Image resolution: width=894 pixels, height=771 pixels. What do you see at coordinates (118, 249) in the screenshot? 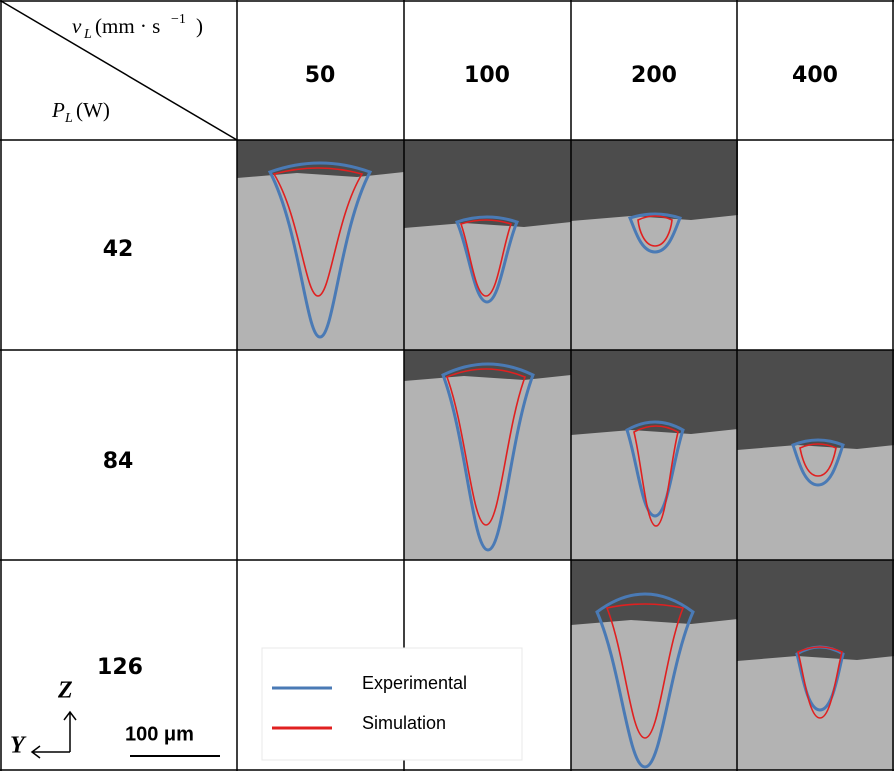
I see `row-header: 42` at bounding box center [118, 249].